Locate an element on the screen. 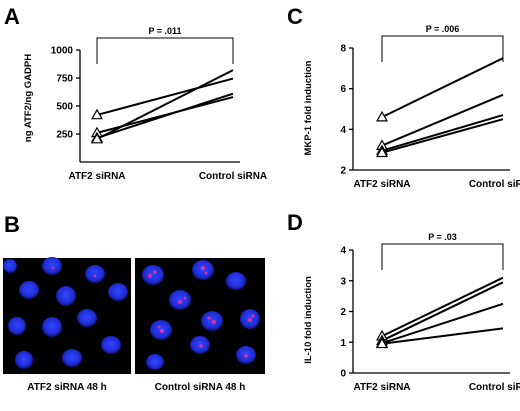 The width and height of the screenshot is (520, 411). panel-c-letter: C is located at coordinates (295, 16).